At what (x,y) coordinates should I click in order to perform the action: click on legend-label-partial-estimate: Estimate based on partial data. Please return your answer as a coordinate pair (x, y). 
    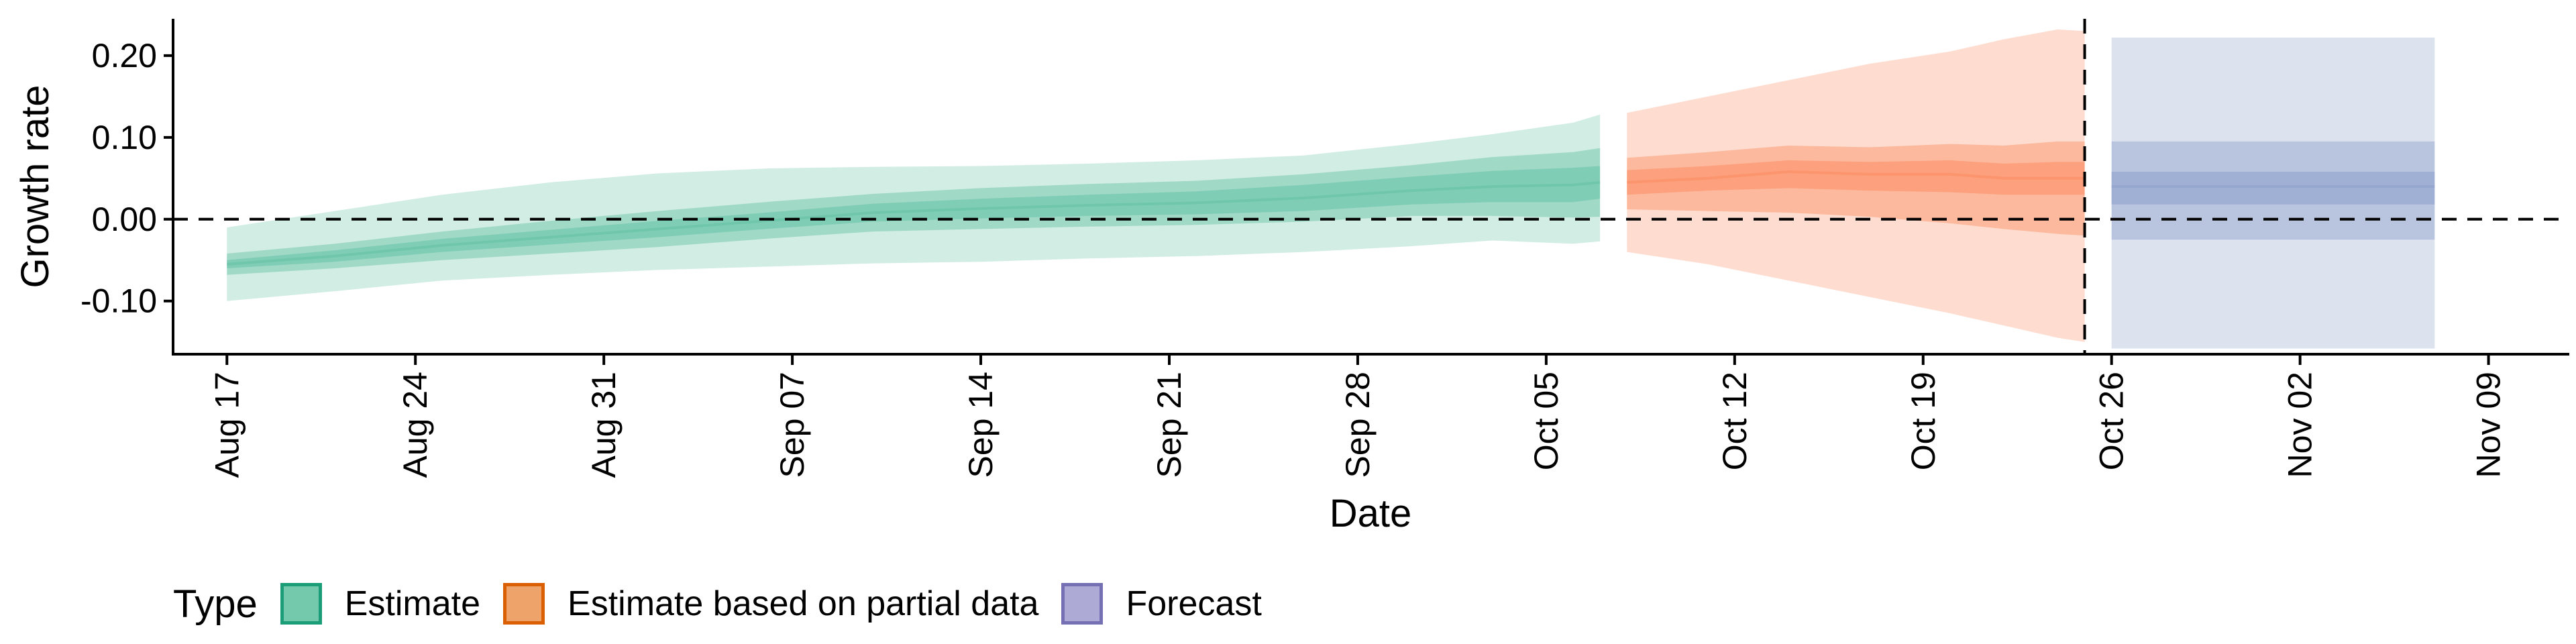
    Looking at the image, I should click on (803, 603).